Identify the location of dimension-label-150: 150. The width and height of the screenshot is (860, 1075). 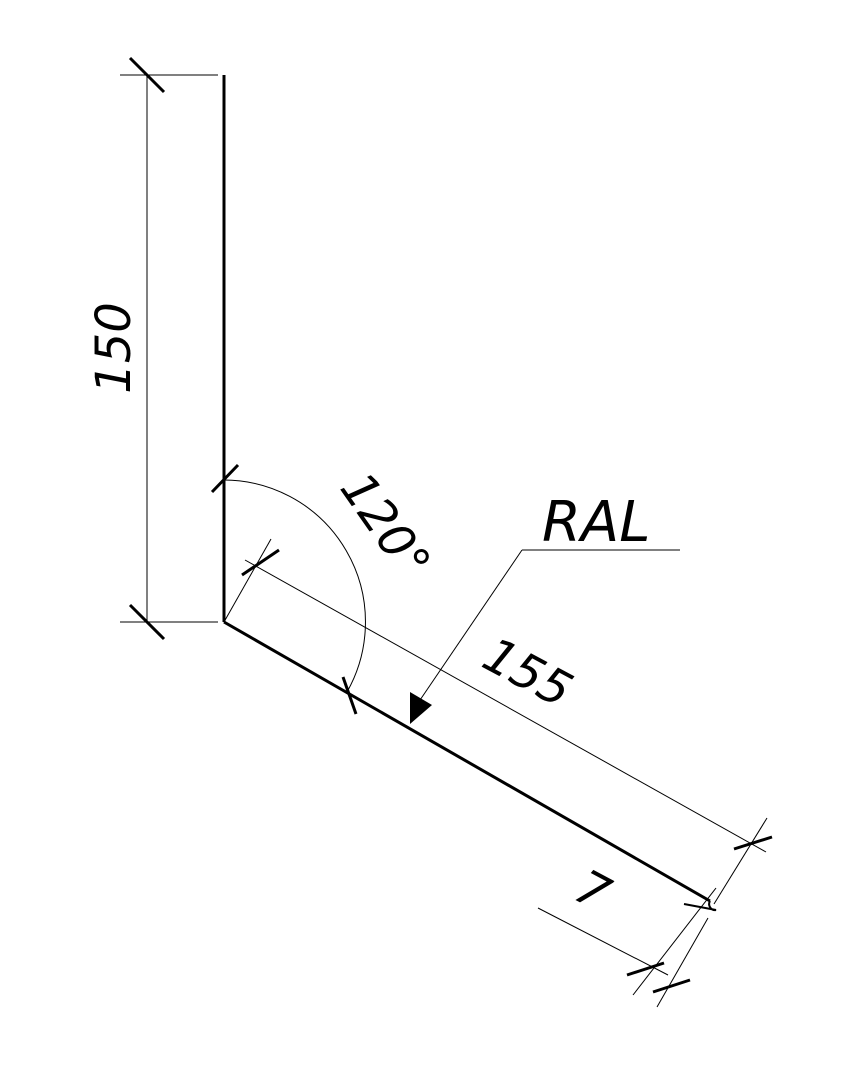
(114, 348).